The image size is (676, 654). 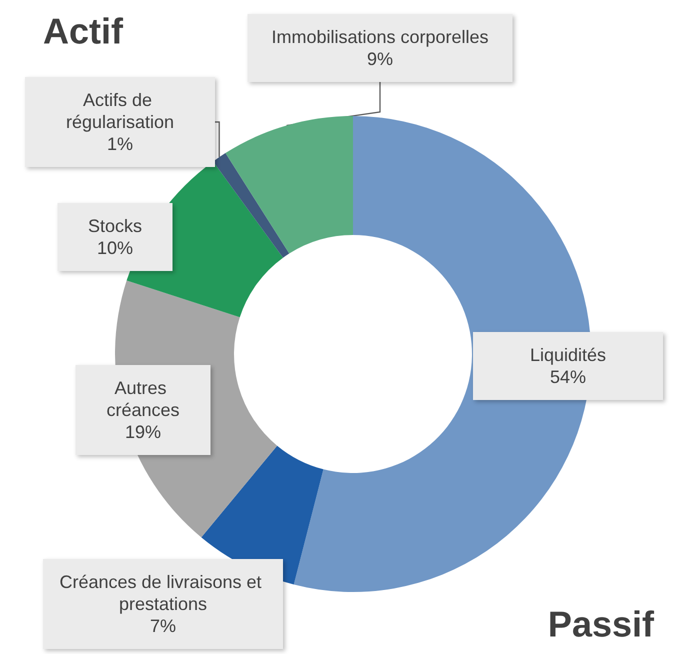 I want to click on chart-title: Actif, so click(x=83, y=31).